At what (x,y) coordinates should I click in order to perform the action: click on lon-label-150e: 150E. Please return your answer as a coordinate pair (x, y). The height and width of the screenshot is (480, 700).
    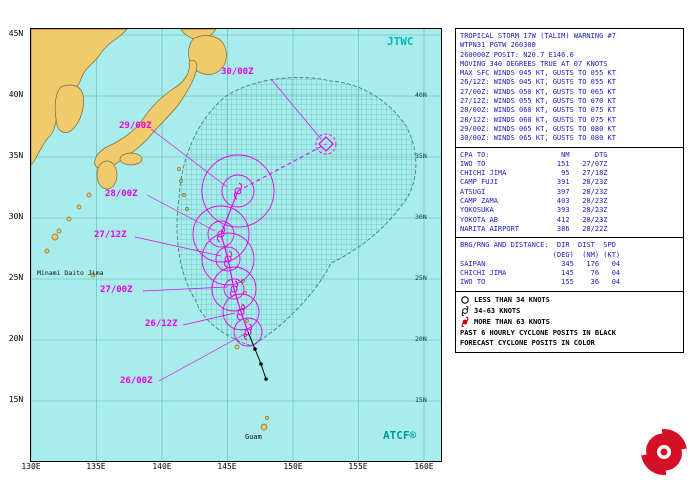
    Looking at the image, I should click on (293, 466).